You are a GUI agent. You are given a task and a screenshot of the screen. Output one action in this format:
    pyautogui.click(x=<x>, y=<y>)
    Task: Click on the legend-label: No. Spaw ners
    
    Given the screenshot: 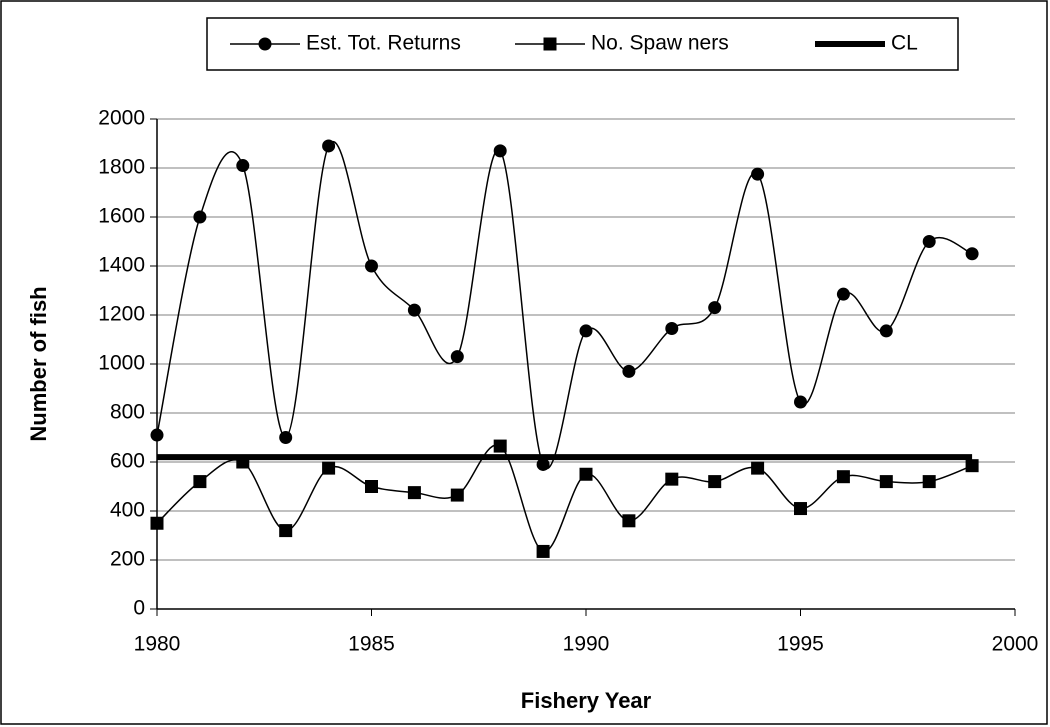 What is the action you would take?
    pyautogui.click(x=660, y=43)
    